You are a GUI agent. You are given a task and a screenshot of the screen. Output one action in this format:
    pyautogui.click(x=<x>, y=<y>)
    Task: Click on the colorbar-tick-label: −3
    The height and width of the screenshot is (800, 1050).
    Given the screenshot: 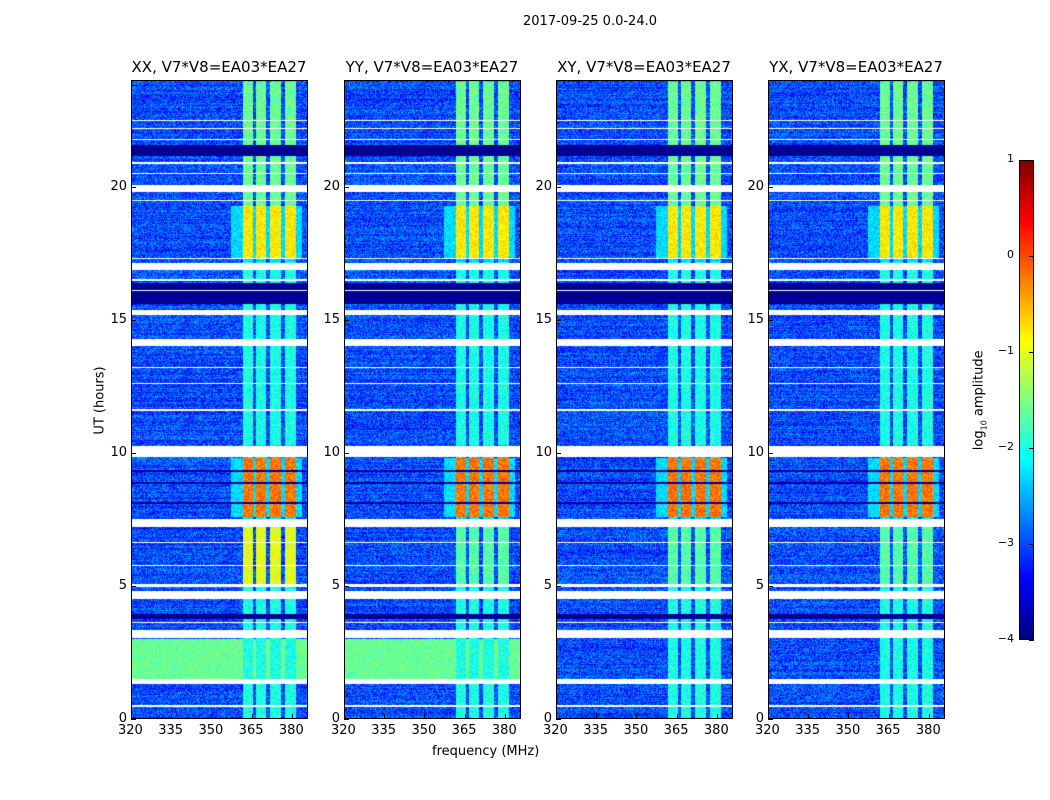 What is the action you would take?
    pyautogui.click(x=1005, y=542)
    